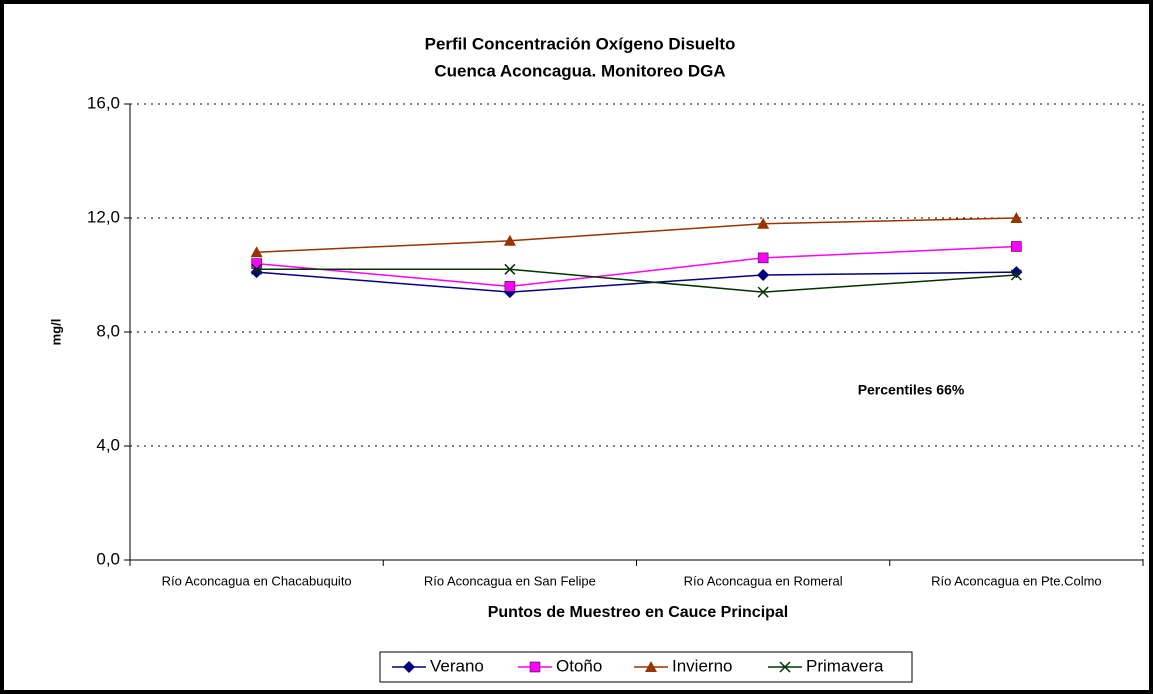  Describe the element at coordinates (638, 612) in the screenshot. I see `x-axis-label: Puntos de Muestreo en Cauce Principal` at that location.